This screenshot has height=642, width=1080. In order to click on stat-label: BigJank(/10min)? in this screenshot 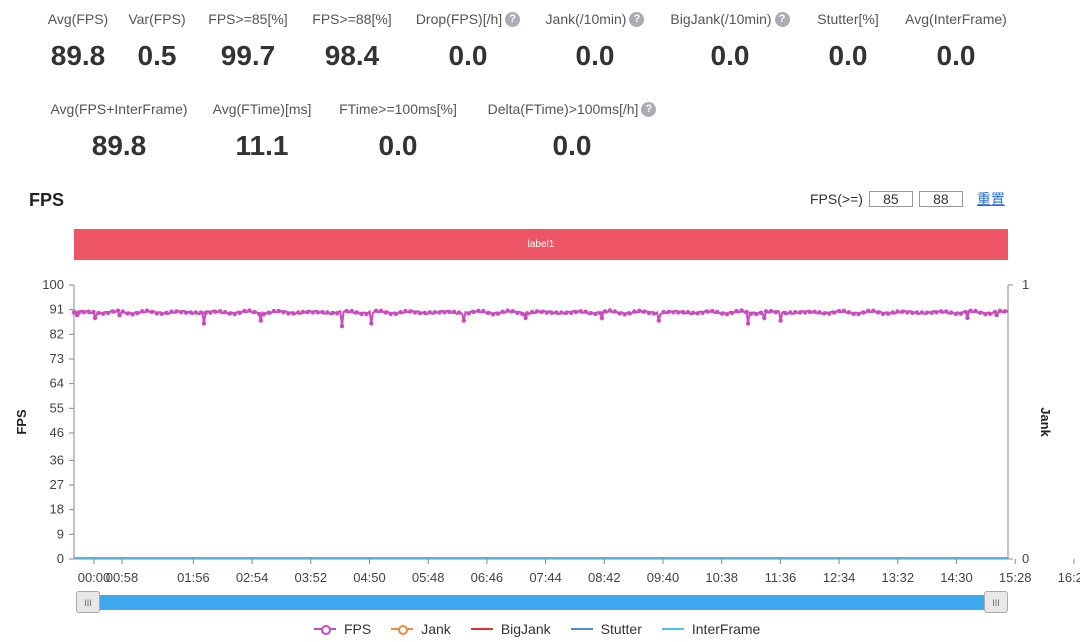, I will do `click(730, 19)`.